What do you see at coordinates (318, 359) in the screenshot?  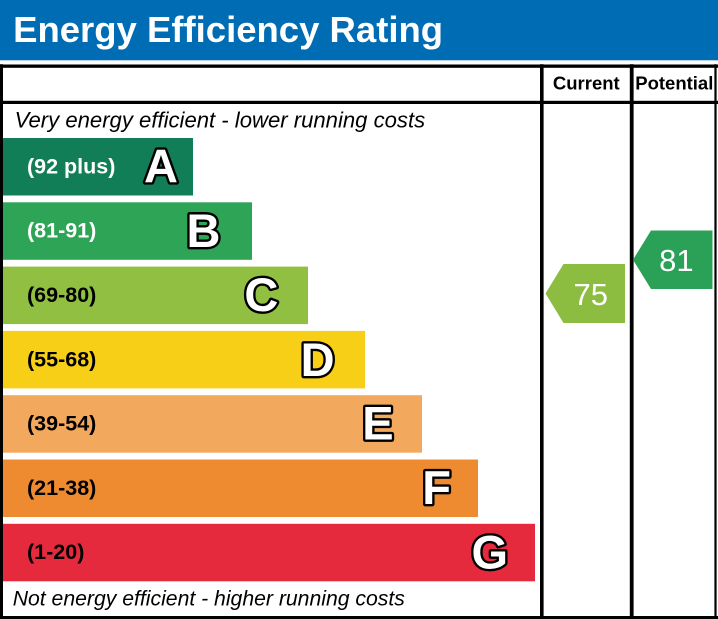 I see `svg-text: D` at bounding box center [318, 359].